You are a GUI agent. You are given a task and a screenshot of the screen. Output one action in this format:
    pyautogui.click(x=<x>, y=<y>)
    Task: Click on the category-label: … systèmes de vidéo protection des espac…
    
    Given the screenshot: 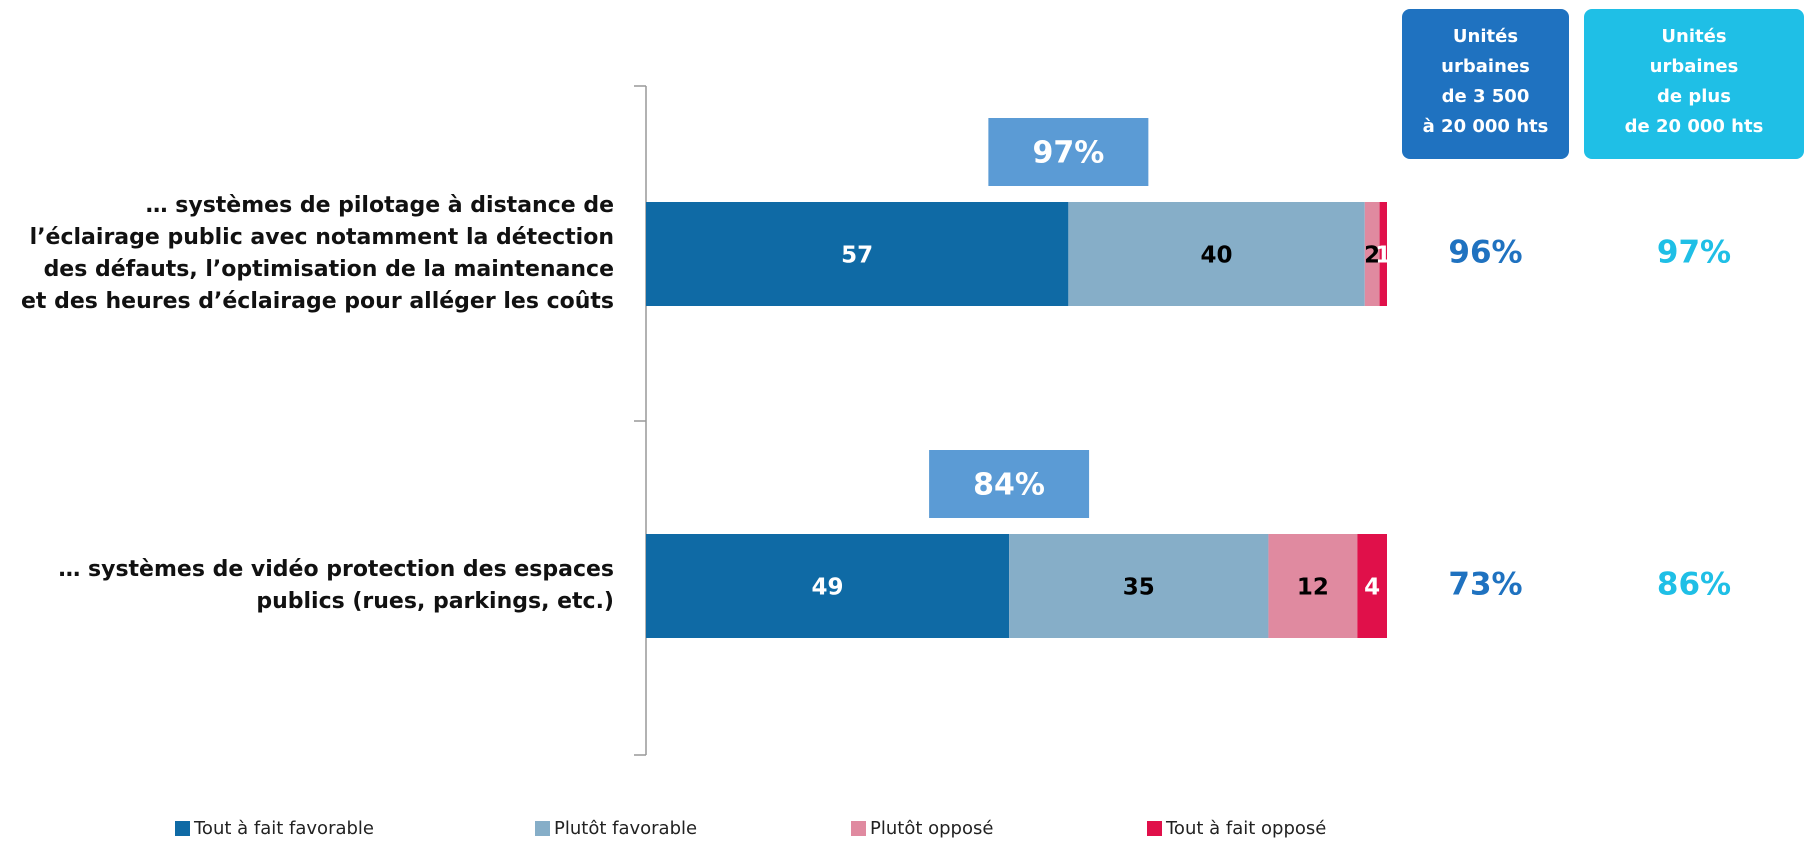 What is the action you would take?
    pyautogui.click(x=336, y=585)
    